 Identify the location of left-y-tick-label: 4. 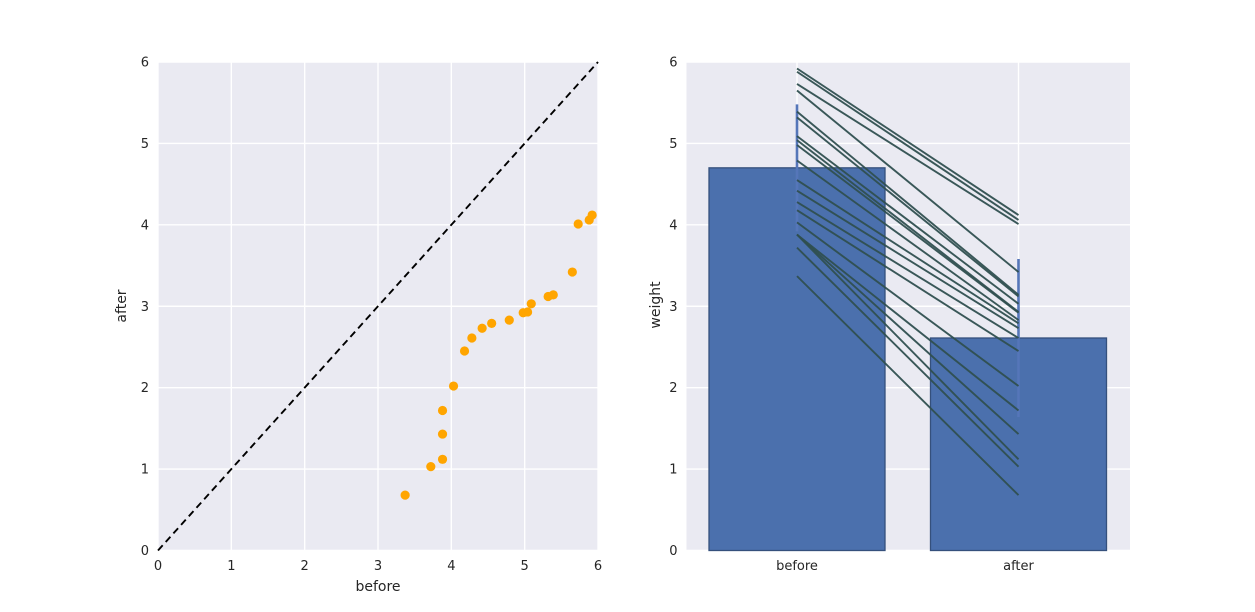
(145, 225).